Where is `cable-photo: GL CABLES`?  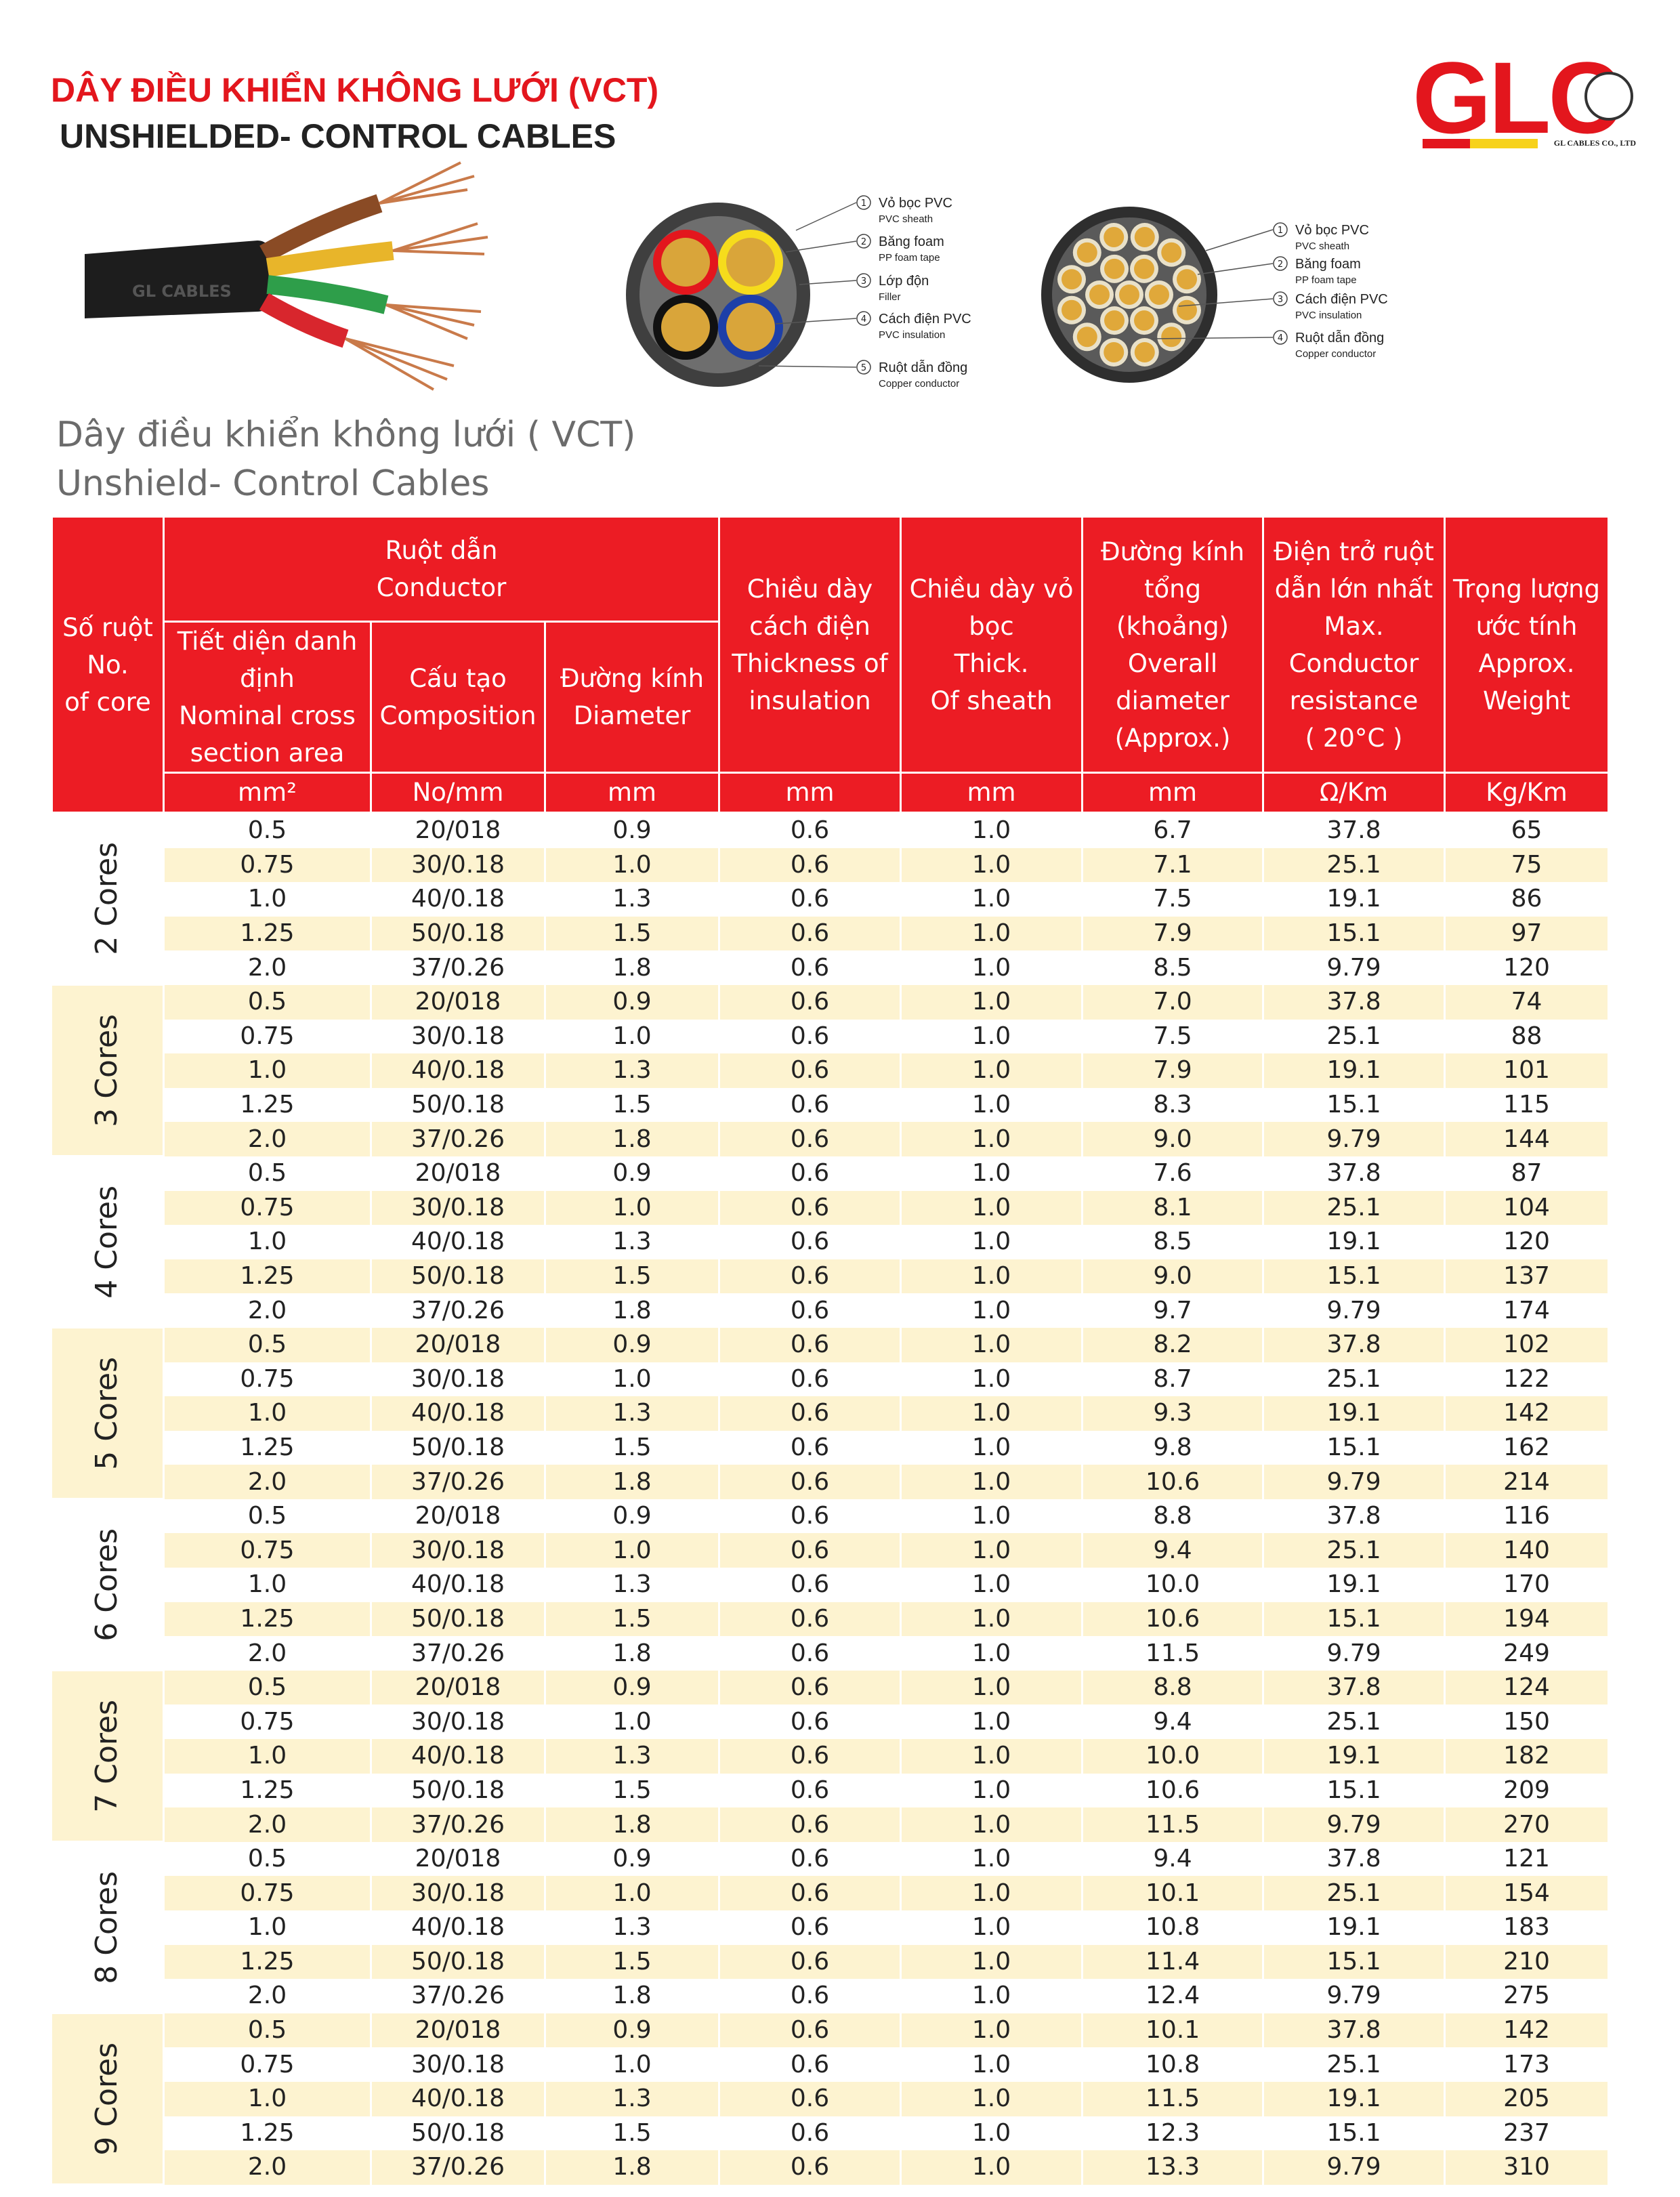 cable-photo: GL CABLES is located at coordinates (286, 276).